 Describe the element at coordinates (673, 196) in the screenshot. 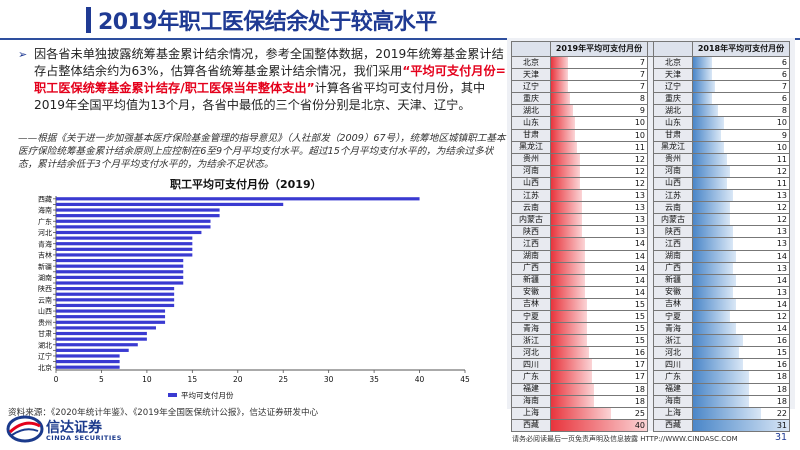

I see `table-province-2018: 江苏` at that location.